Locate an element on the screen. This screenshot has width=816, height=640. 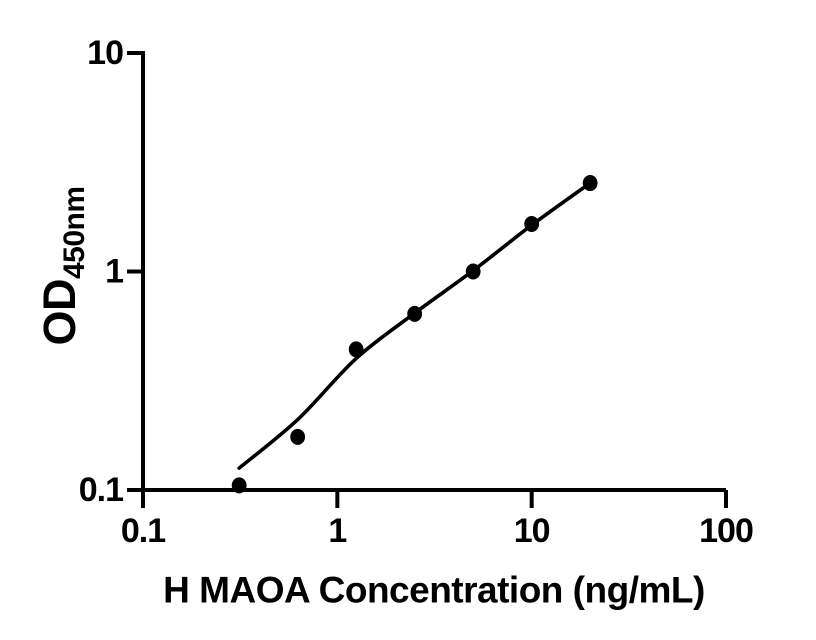
y-axis-title-main: OD is located at coordinates (59, 312).